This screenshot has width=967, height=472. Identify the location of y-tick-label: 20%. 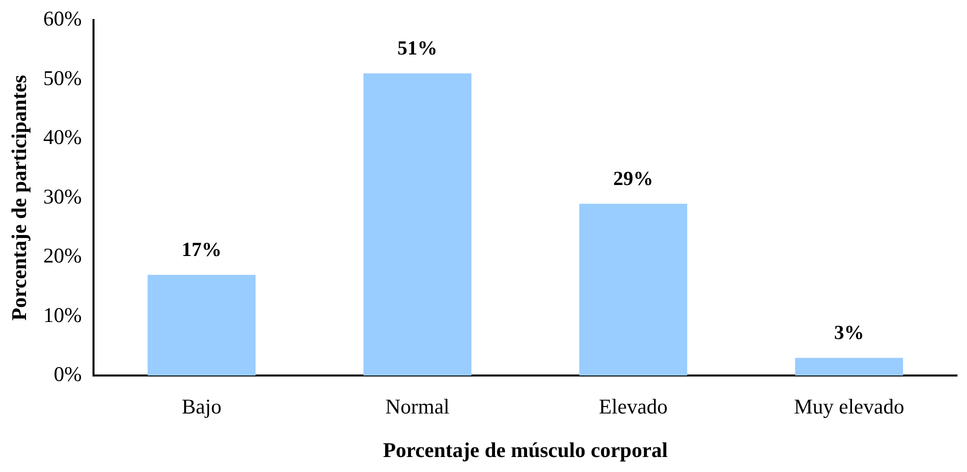
(62, 256).